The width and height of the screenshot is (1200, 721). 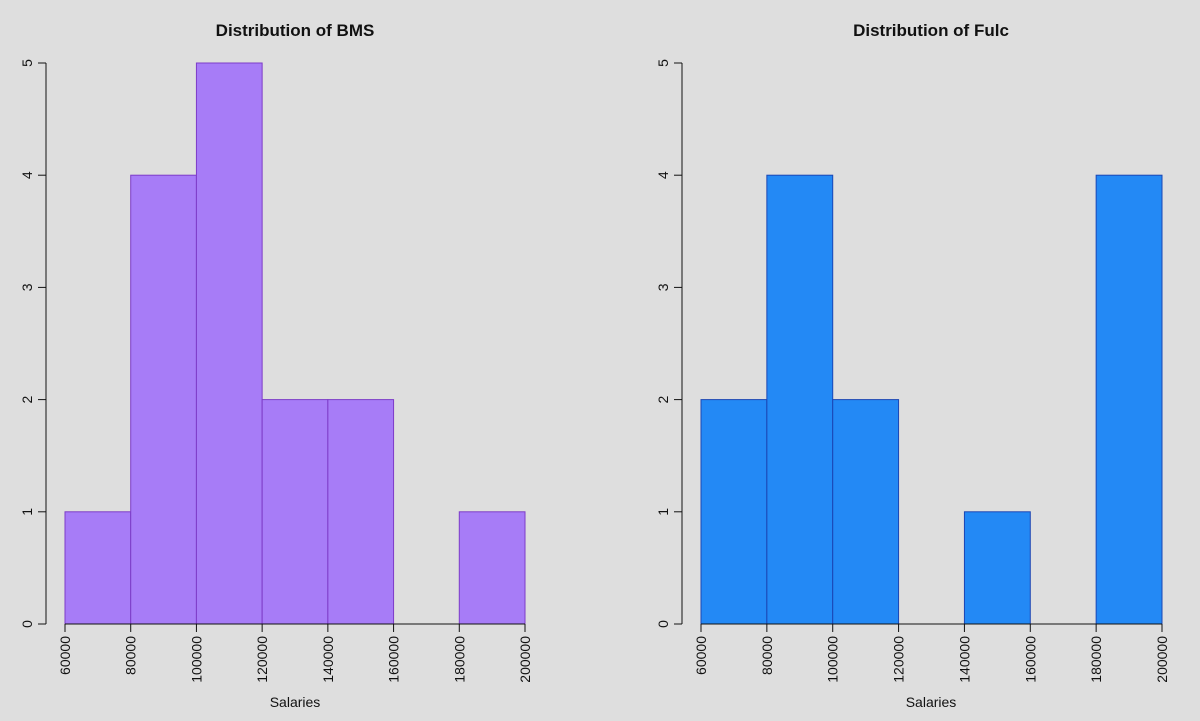 I want to click on chart-title: Distribution of Fulc, so click(x=931, y=30).